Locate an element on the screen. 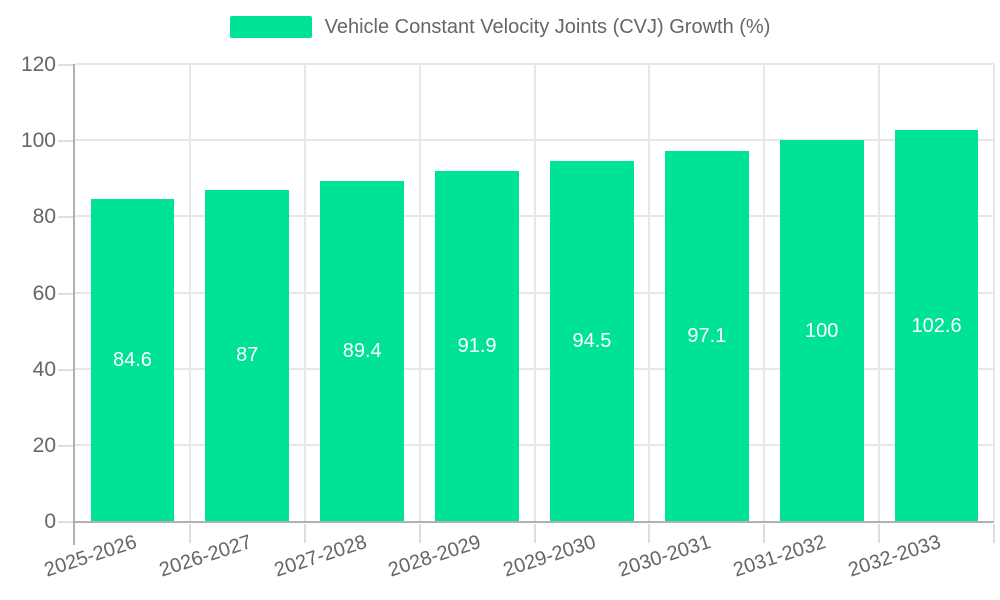 This screenshot has width=1000, height=600. bar: 97.1 is located at coordinates (706, 336).